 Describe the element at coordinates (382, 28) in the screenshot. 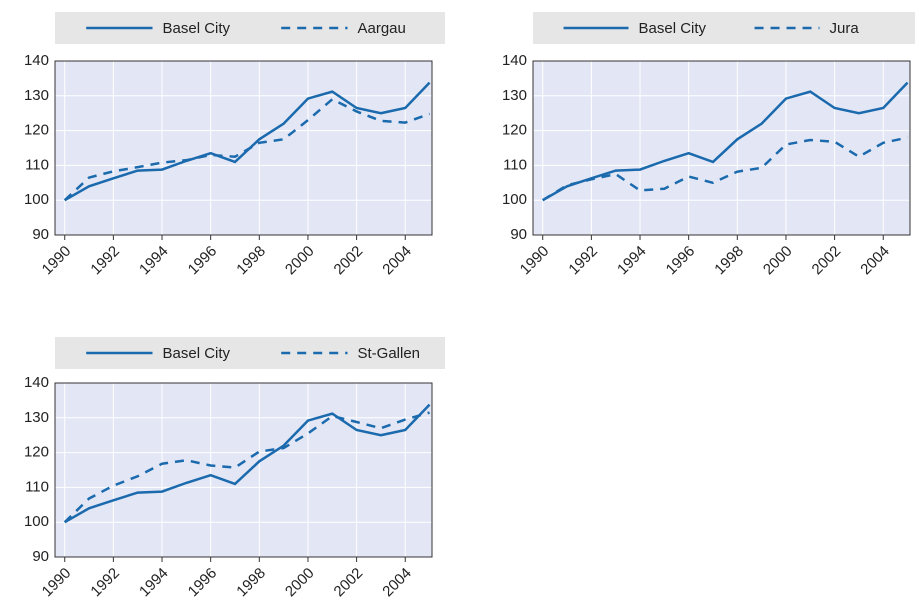

I see `legend-label: Aargau` at that location.